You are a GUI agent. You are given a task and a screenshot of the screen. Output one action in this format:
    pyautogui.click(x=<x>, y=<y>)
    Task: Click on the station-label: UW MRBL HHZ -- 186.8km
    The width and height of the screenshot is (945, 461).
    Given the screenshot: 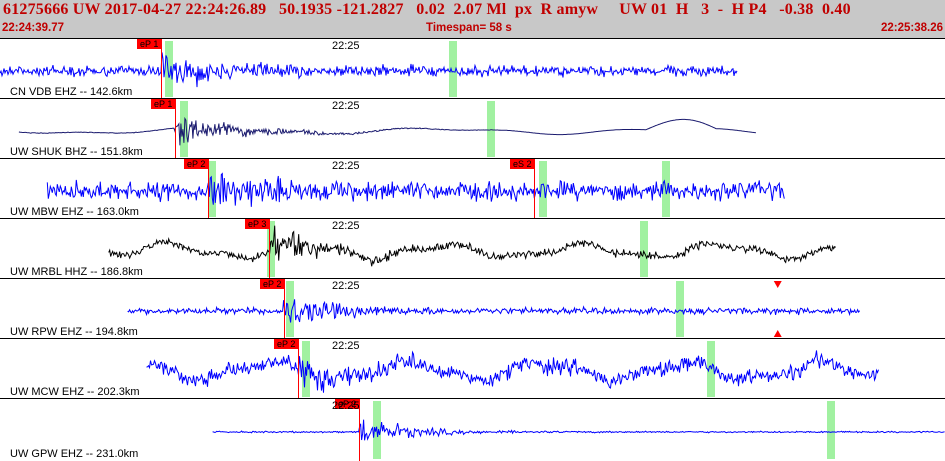 What is the action you would take?
    pyautogui.click(x=76, y=272)
    